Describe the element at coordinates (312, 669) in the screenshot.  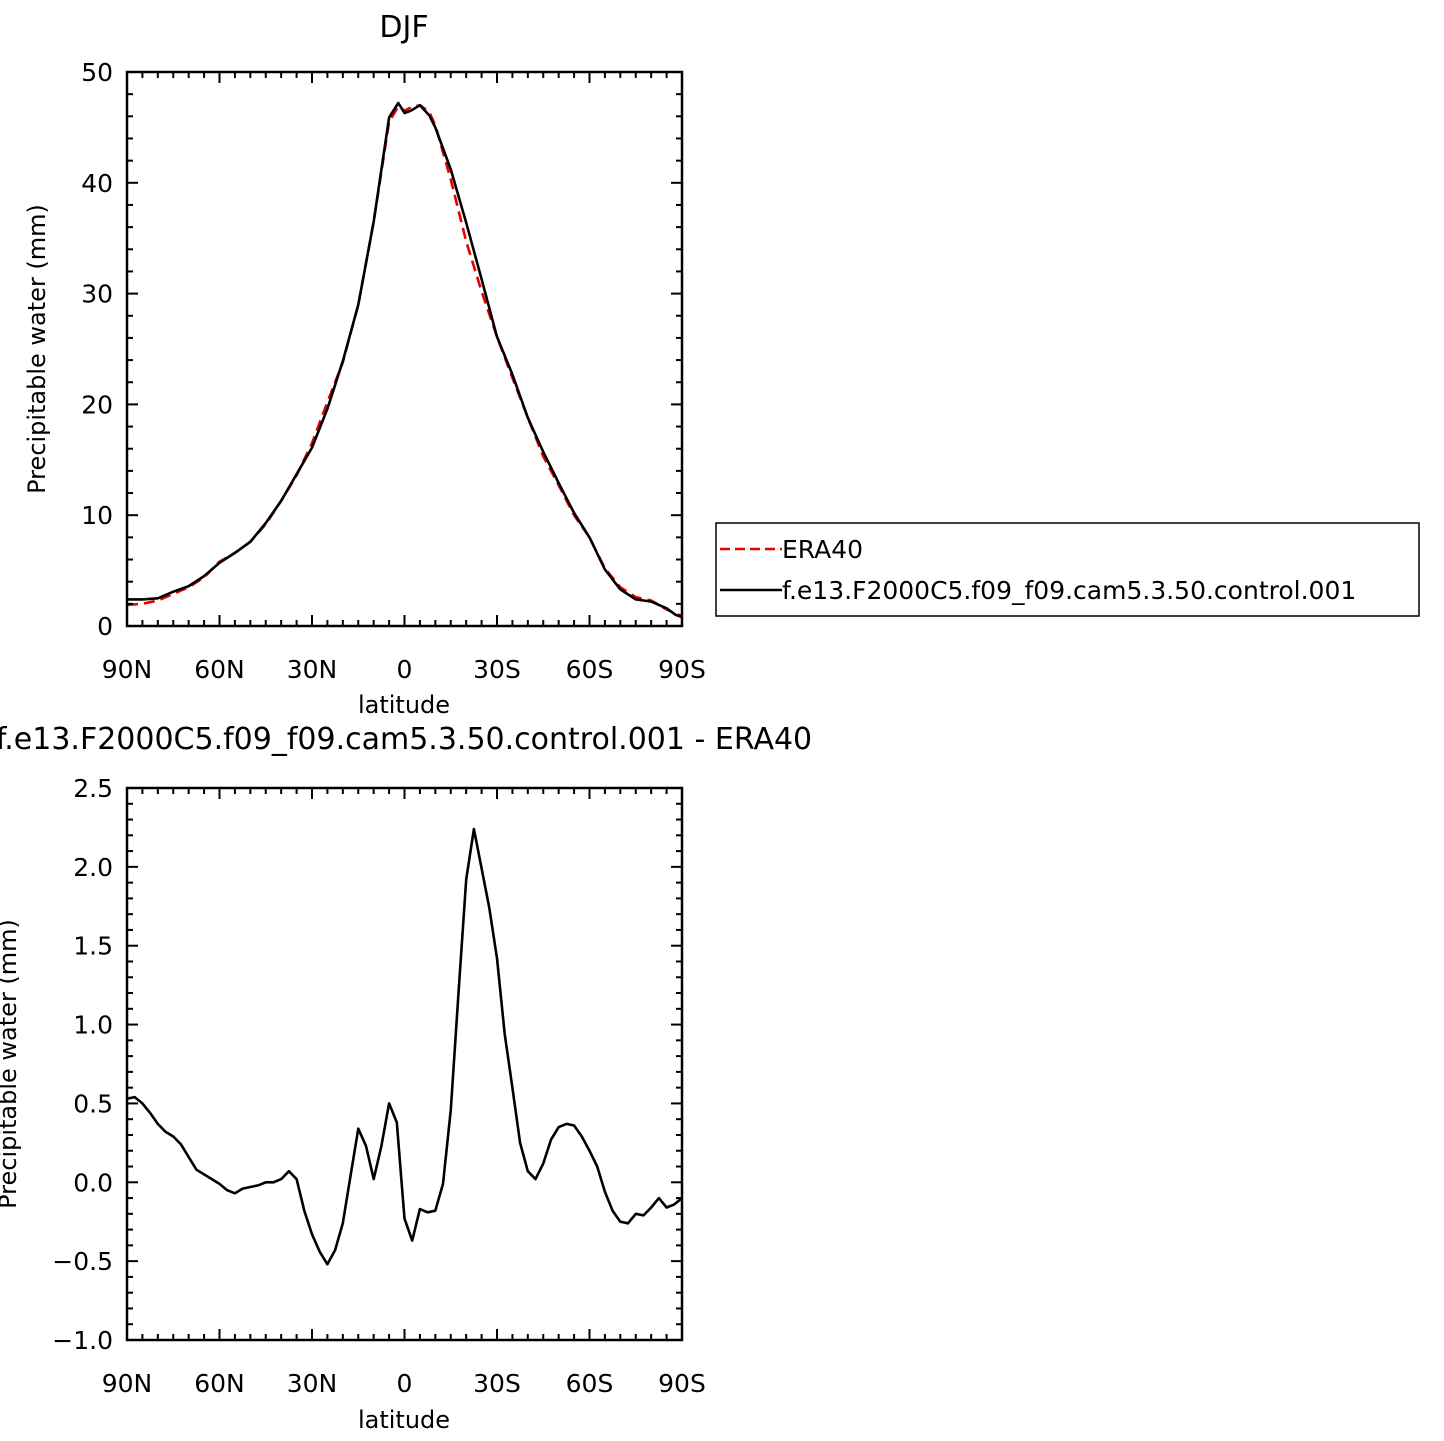
I see `top-x-tick-label: 30N` at that location.